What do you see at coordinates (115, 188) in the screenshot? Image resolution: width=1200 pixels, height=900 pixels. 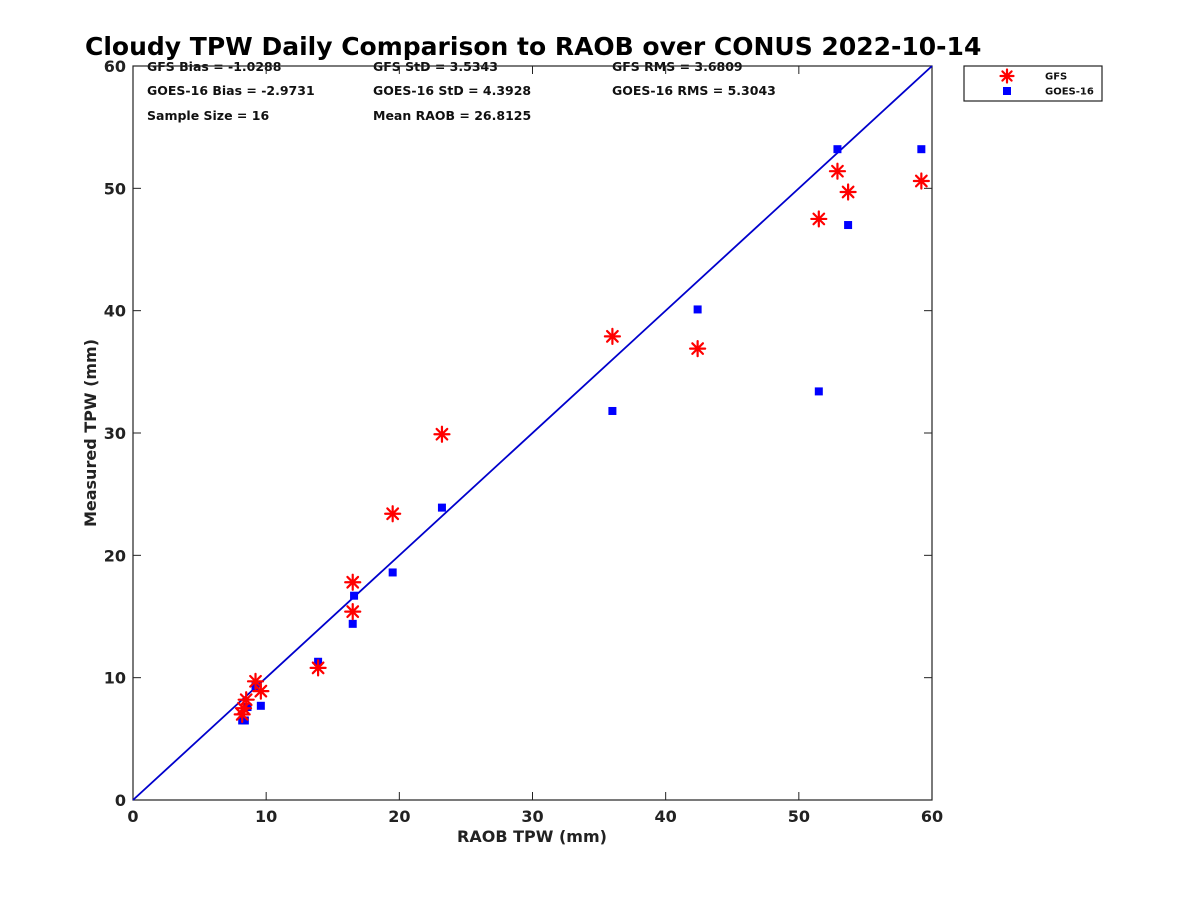 I see `y-tick-label: 50` at bounding box center [115, 188].